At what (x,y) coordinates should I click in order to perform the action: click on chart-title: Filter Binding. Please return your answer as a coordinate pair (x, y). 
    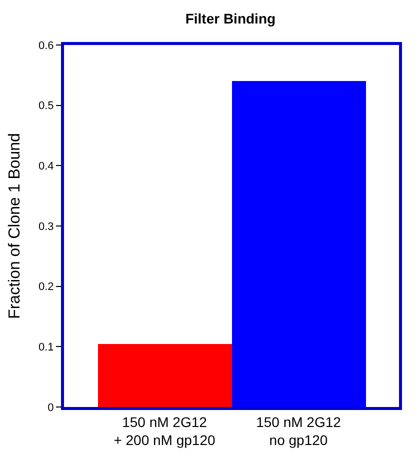
    Looking at the image, I should click on (230, 18).